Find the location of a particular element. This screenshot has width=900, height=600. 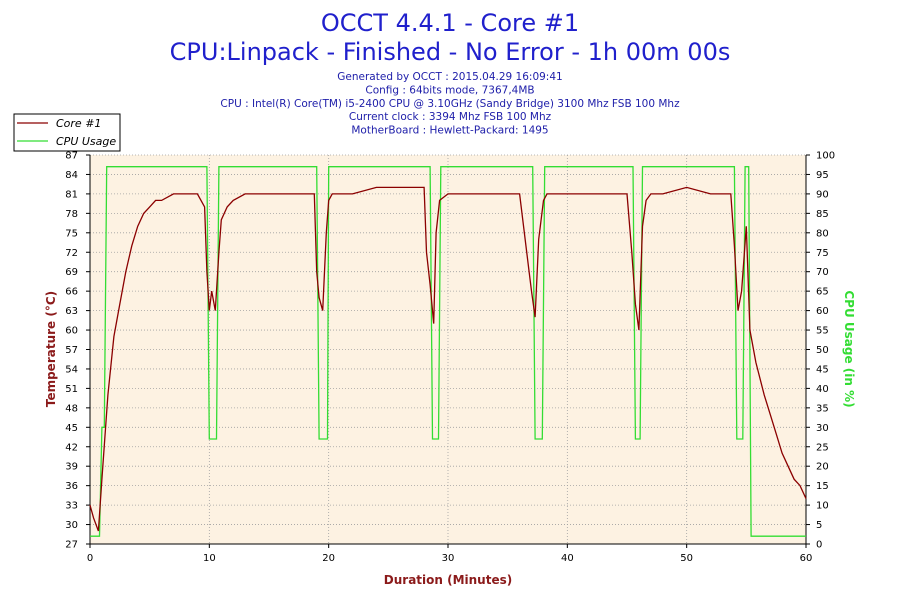

info-line: Config : 64bits mode, 7367,4MB is located at coordinates (449, 90).